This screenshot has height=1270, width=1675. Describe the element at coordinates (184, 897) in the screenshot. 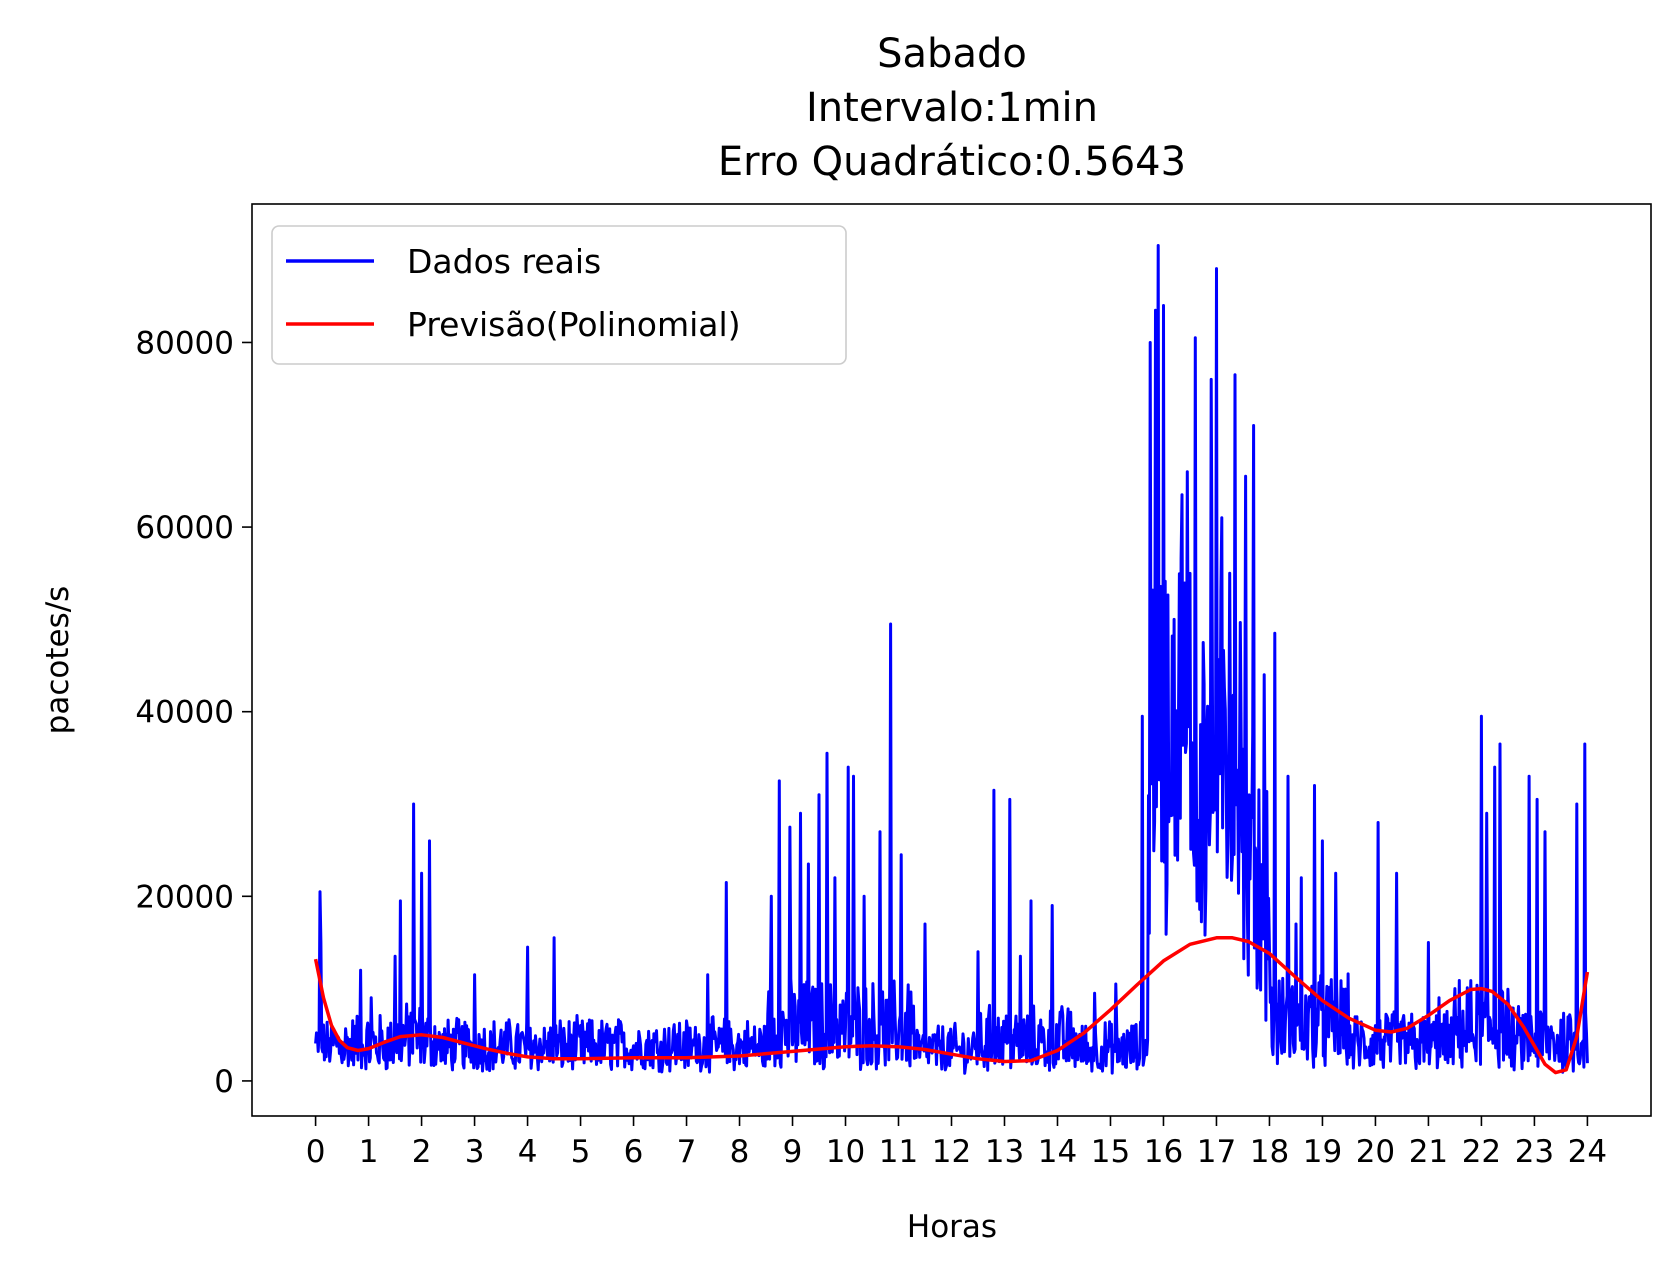

I see `y-tick-label: 20000` at that location.